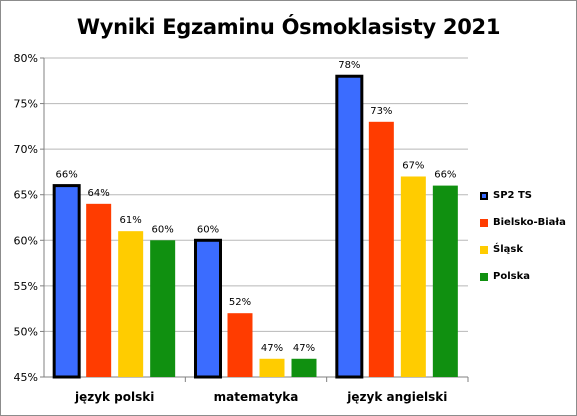 The image size is (577, 416). Describe the element at coordinates (349, 65) in the screenshot. I see `data-label: 78%` at that location.